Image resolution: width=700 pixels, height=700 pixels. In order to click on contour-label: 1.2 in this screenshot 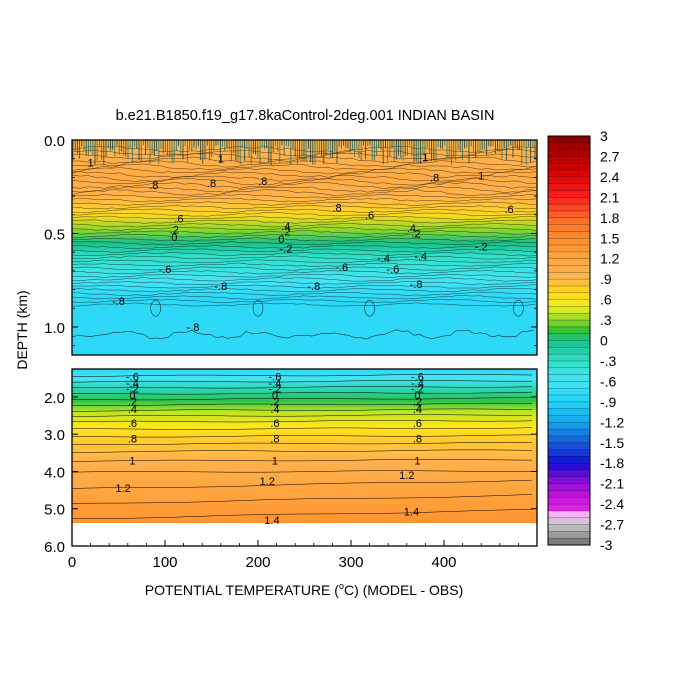, I will do `click(123, 489)`.